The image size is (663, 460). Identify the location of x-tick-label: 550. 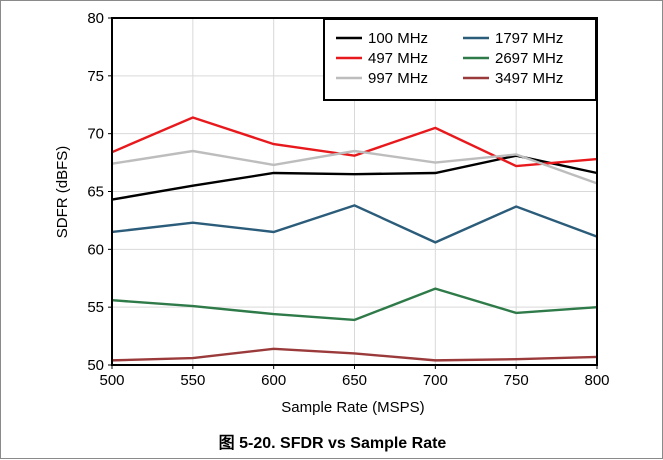
(192, 380).